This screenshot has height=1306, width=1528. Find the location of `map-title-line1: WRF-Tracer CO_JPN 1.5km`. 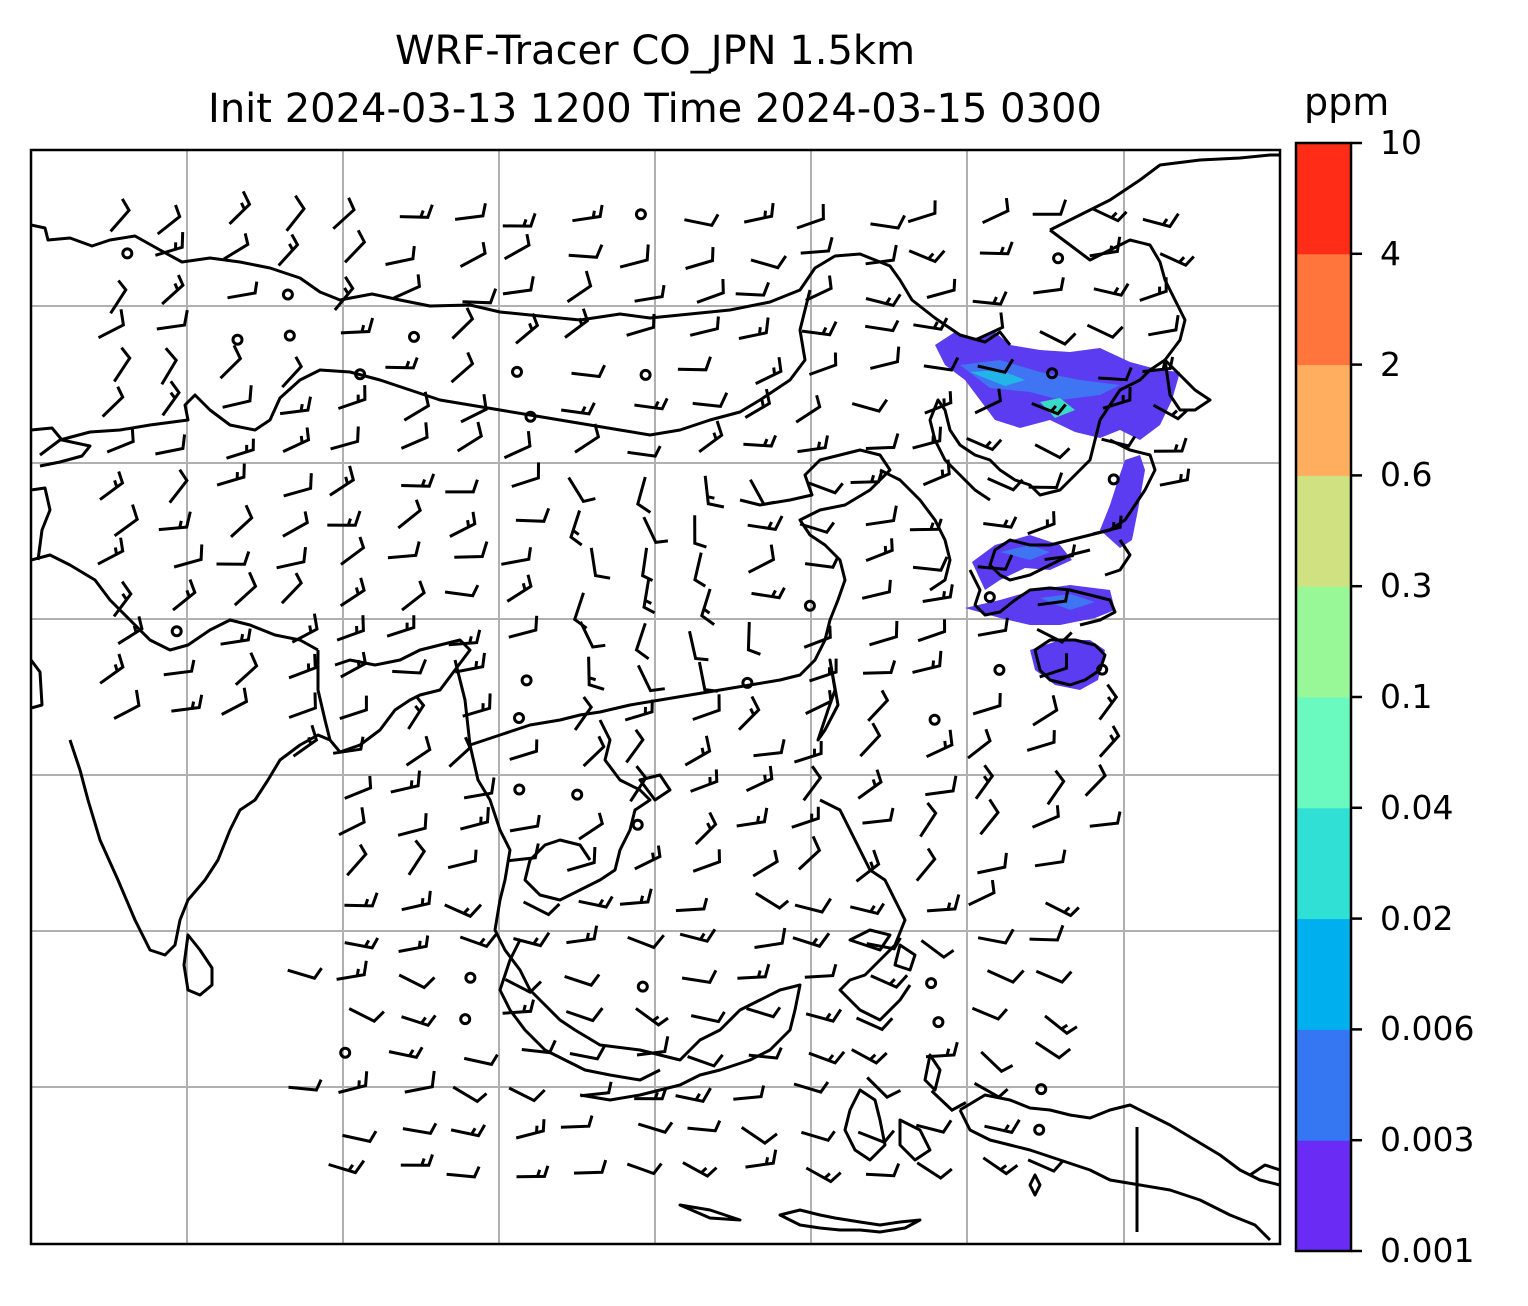

map-title-line1: WRF-Tracer CO_JPN 1.5km is located at coordinates (655, 51).